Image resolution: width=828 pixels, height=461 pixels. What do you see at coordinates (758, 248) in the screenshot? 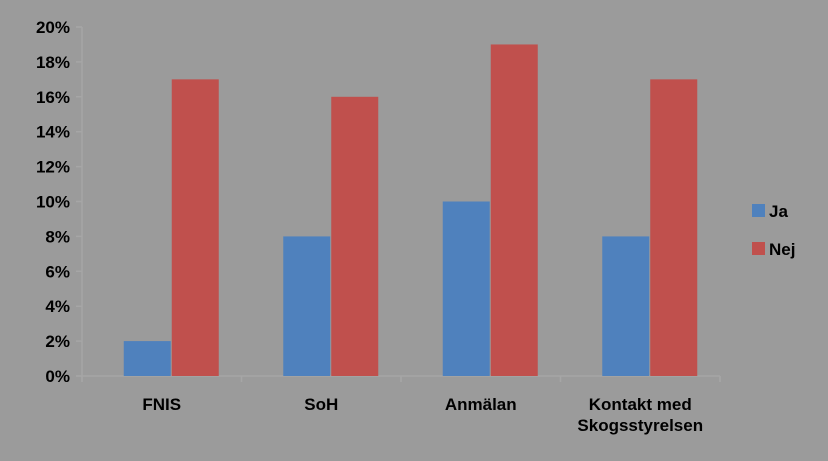
I see `legend-swatch-nej` at bounding box center [758, 248].